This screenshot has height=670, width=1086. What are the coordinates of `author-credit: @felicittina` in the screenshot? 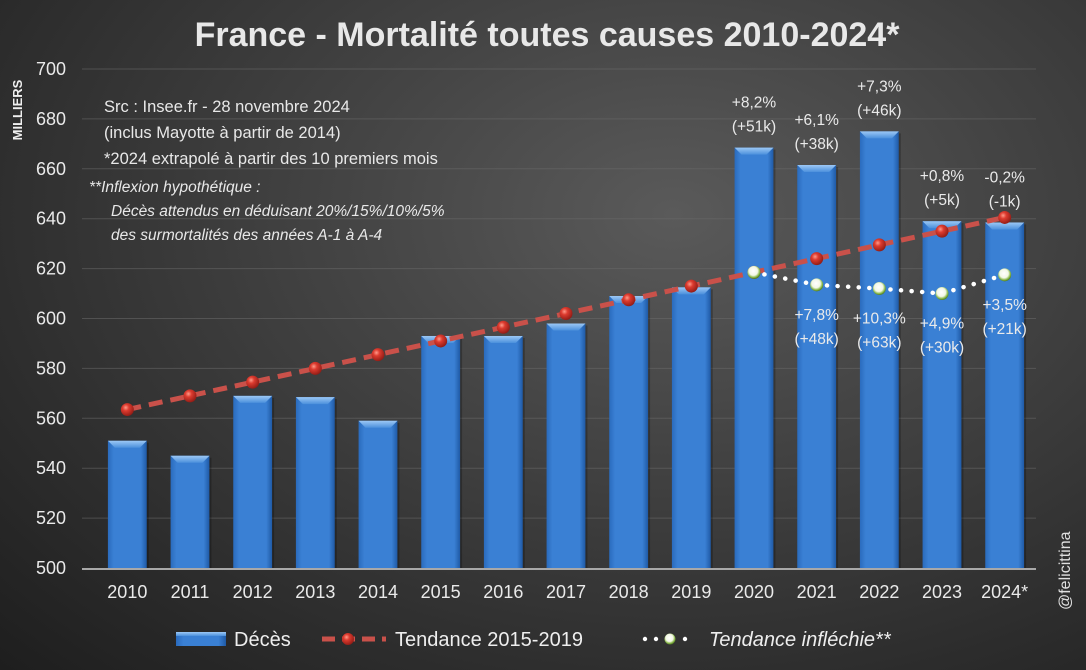 It's located at (1065, 570).